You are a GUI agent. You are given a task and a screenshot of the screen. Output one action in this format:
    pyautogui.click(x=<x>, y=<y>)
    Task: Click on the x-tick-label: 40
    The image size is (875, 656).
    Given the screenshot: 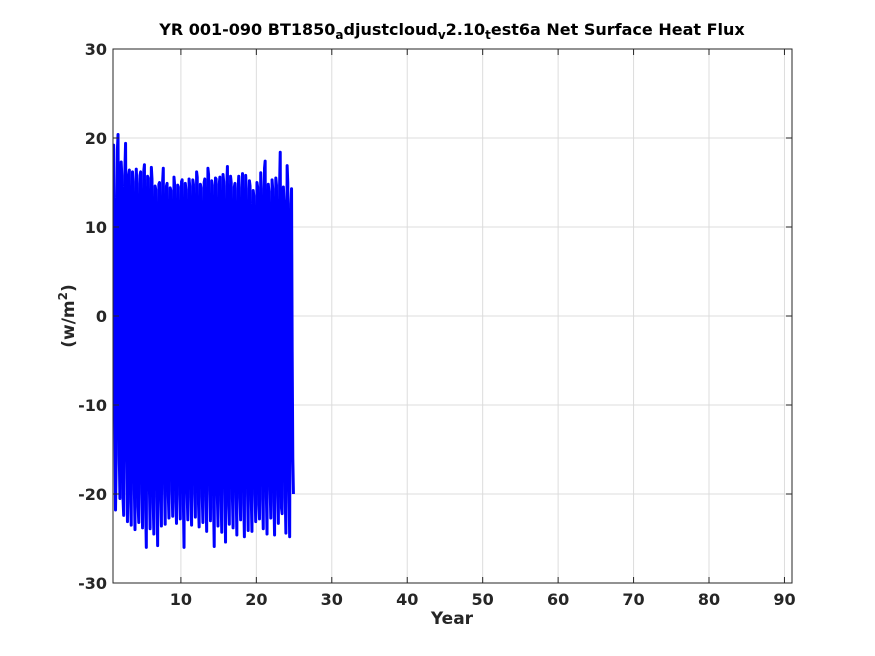 What is the action you would take?
    pyautogui.click(x=407, y=599)
    